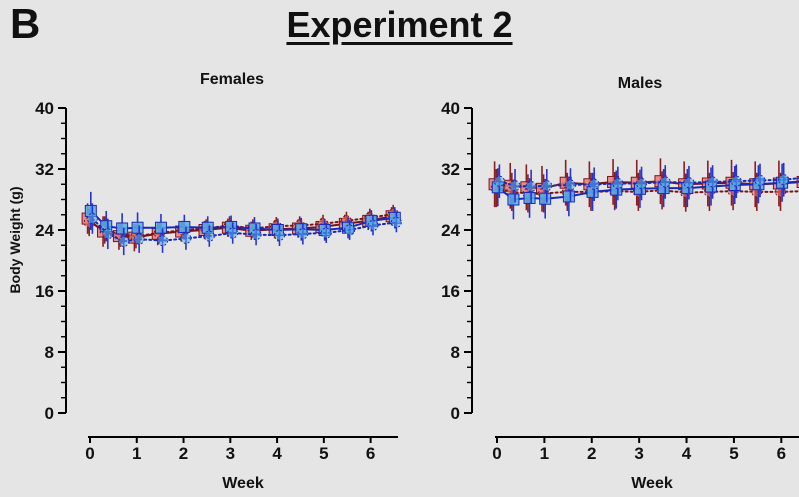 The height and width of the screenshot is (497, 799). What do you see at coordinates (232, 79) in the screenshot?
I see `chart-title: Females` at bounding box center [232, 79].